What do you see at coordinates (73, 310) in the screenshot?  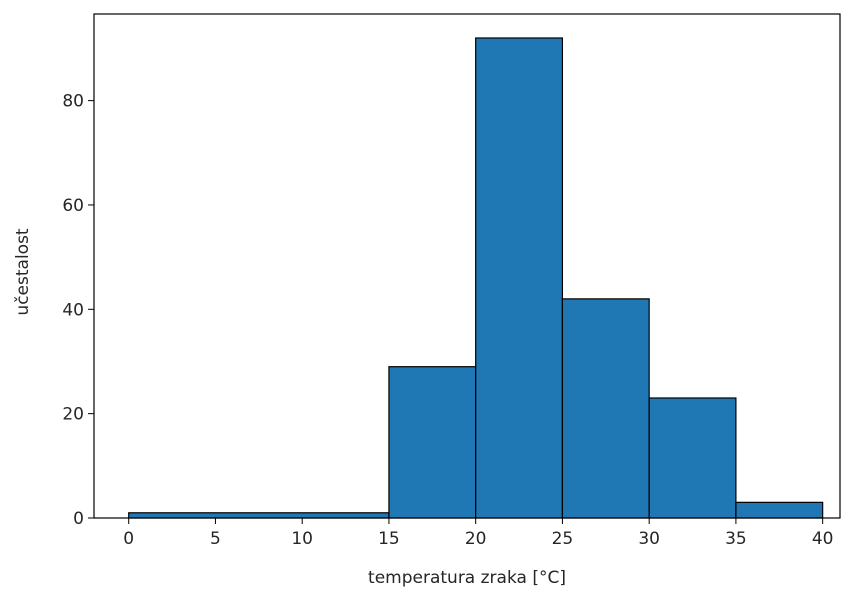 I see `y-tick-label: 40` at bounding box center [73, 310].